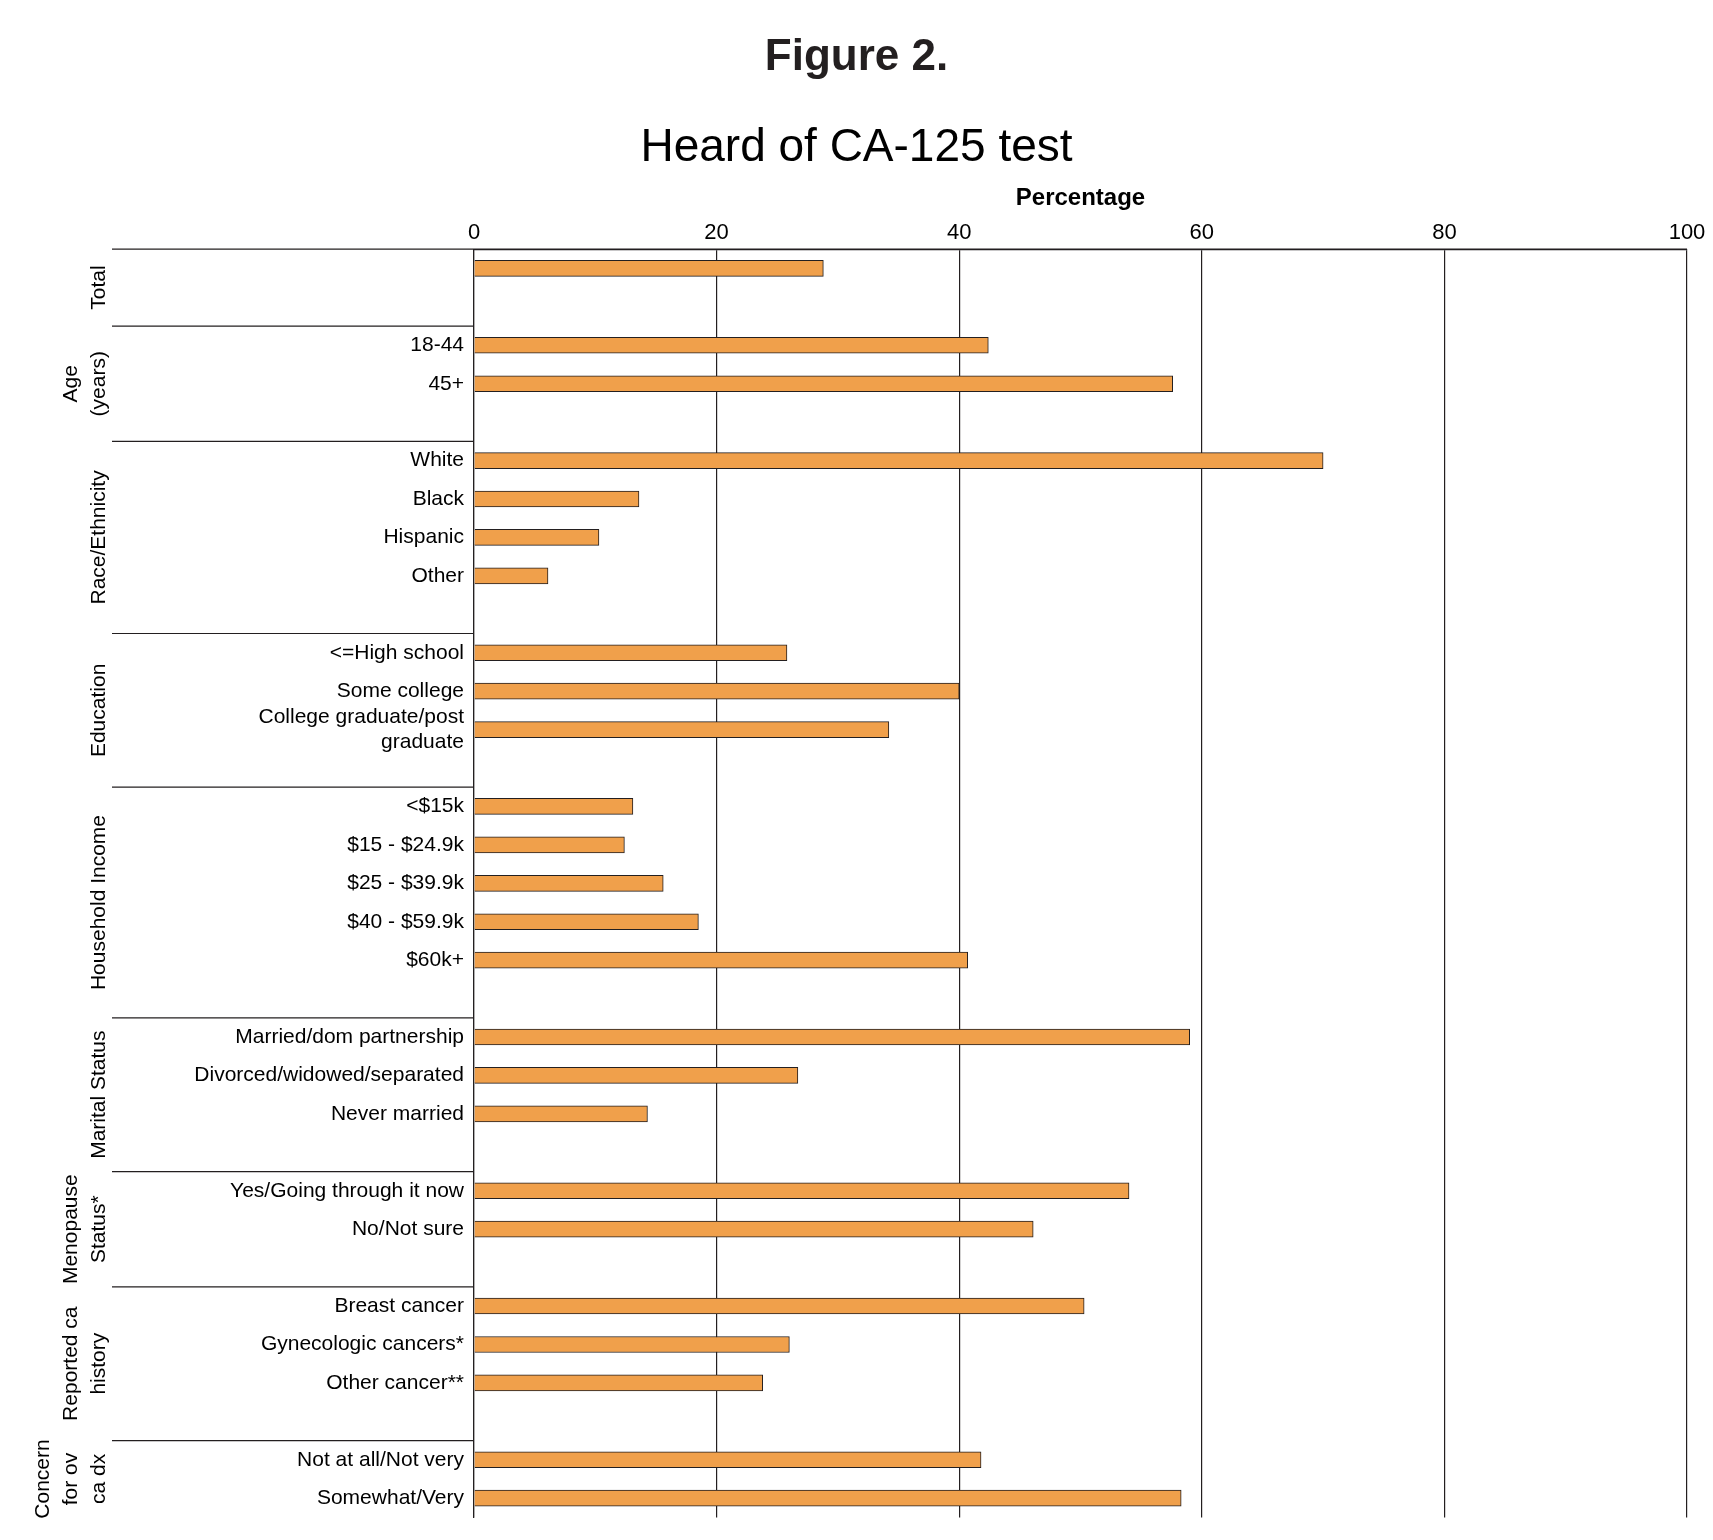  What do you see at coordinates (399, 1304) in the screenshot?
I see `y-tick-label: Breast cancer` at bounding box center [399, 1304].